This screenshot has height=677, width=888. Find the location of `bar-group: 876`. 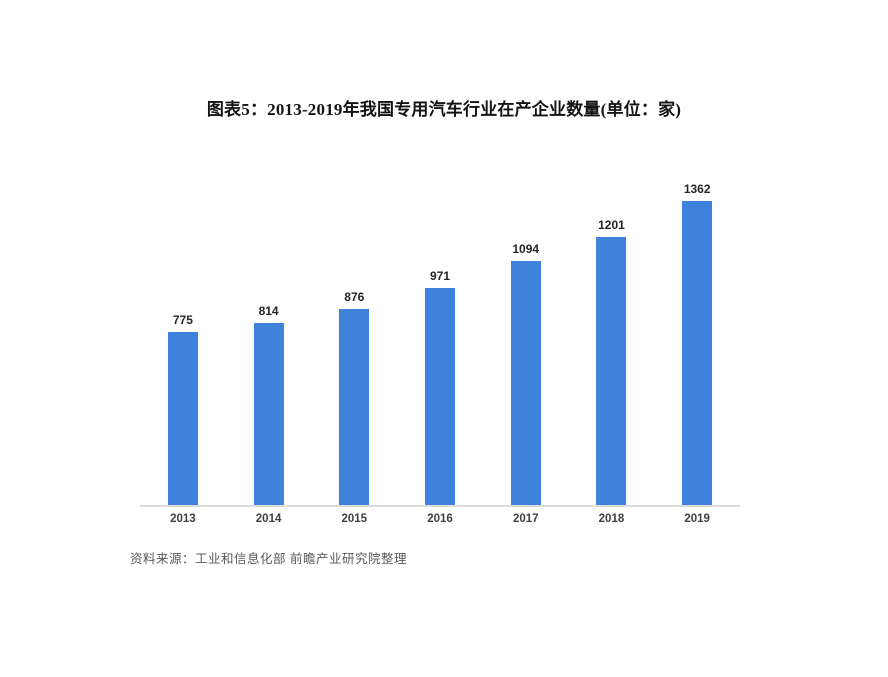

bar-group: 876 is located at coordinates (354, 397).